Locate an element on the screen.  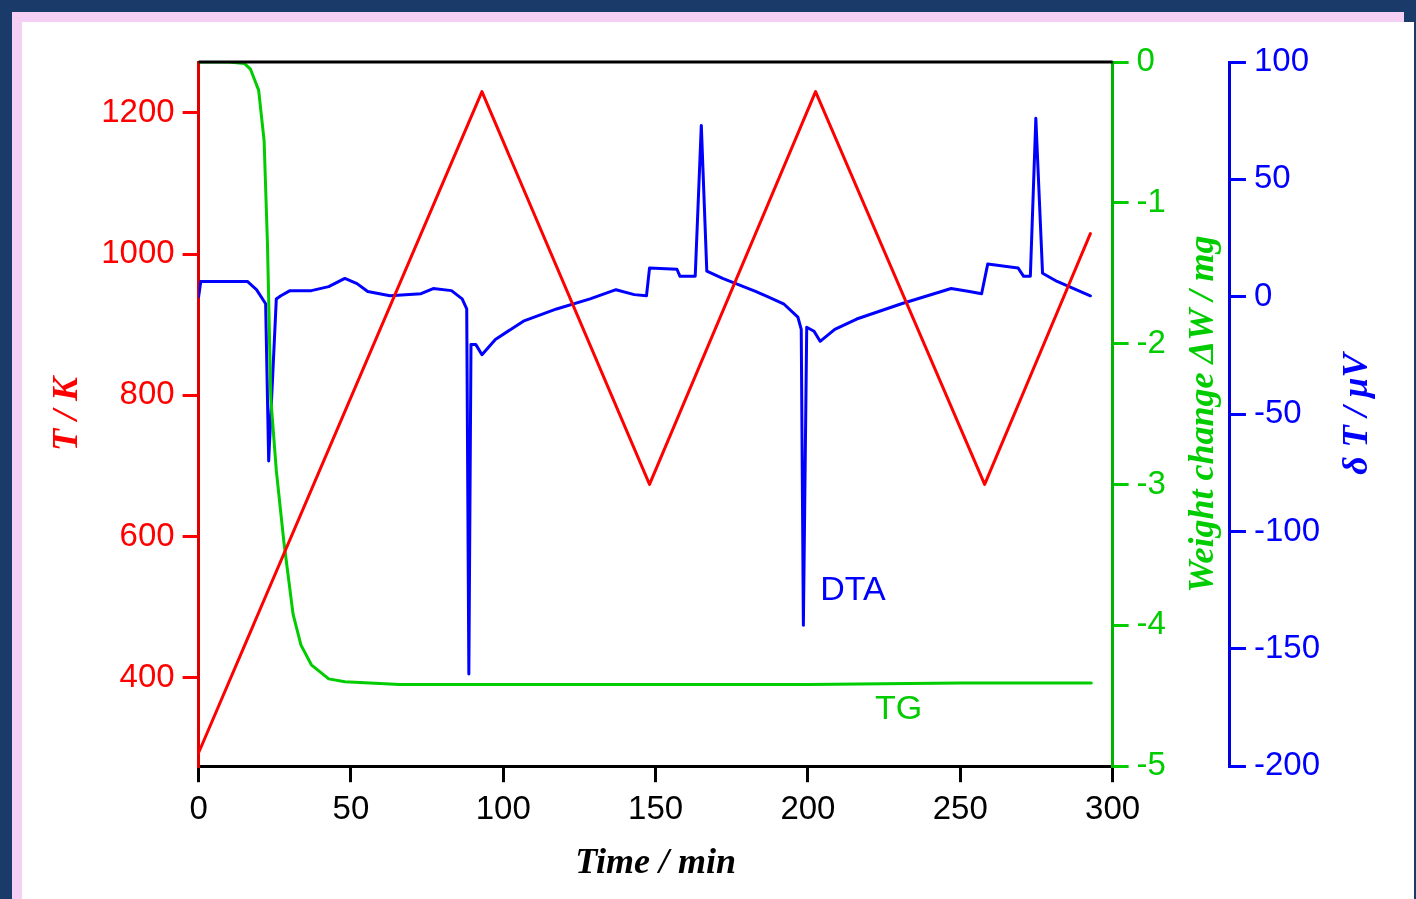
y-tick-label: 800 is located at coordinates (147, 393).